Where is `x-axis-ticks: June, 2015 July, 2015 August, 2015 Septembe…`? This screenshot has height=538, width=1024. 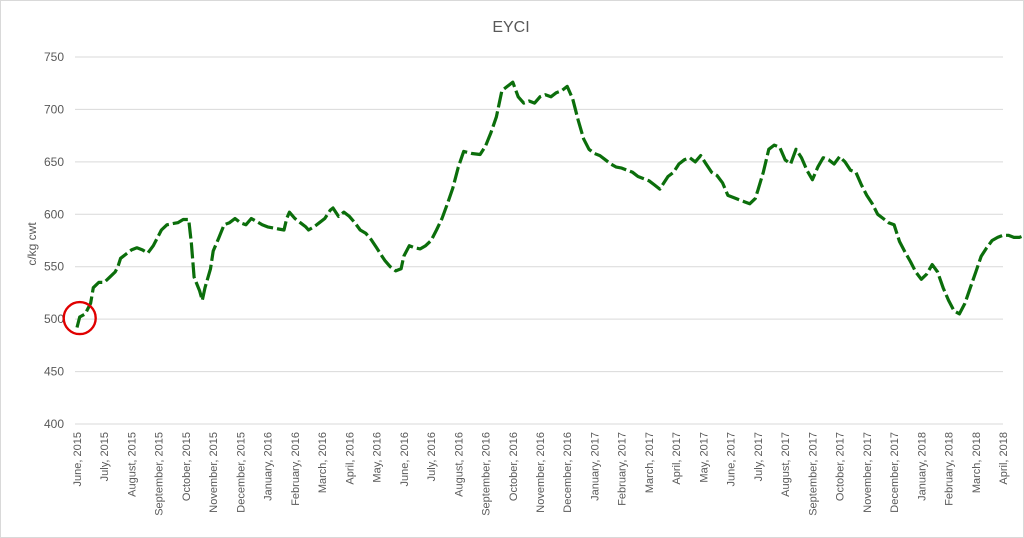 x-axis-ticks: June, 2015 July, 2015 August, 2015 Septembe… is located at coordinates (541, 474).